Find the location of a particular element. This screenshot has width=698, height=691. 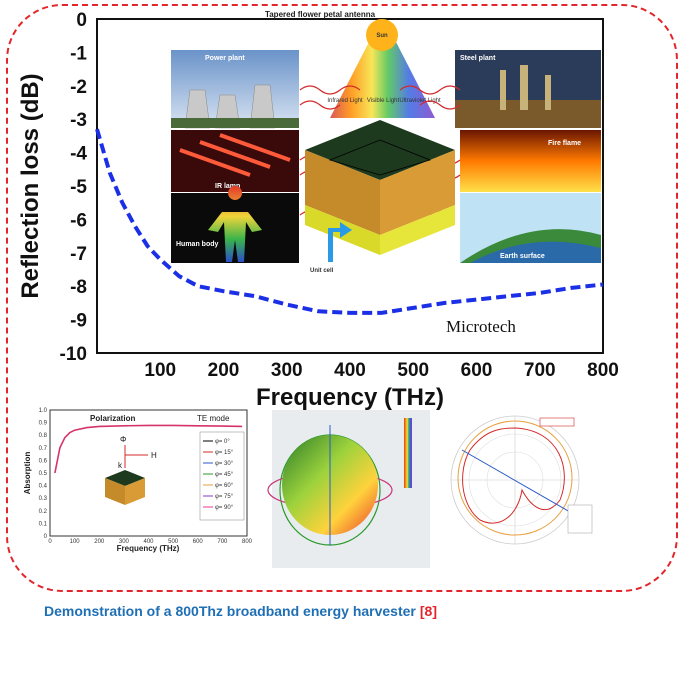

x-tick-label: 200 is located at coordinates (224, 370).